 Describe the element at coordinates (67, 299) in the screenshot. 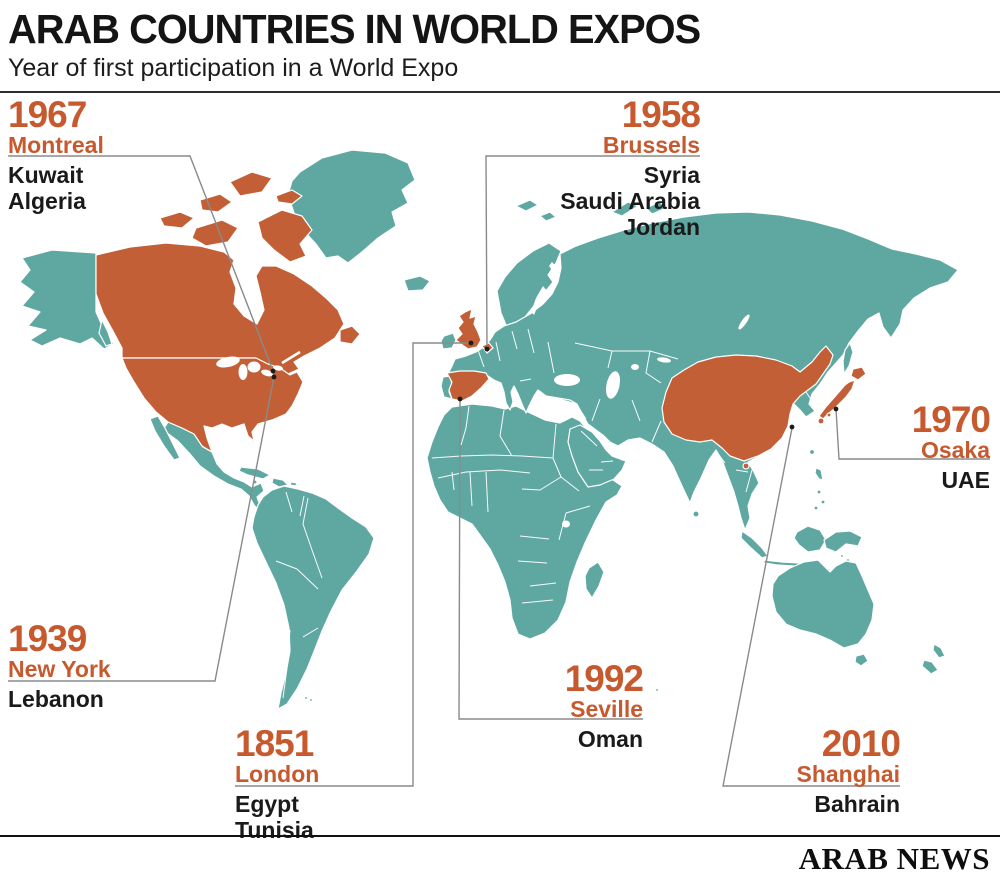

I see `map-alaska` at that location.